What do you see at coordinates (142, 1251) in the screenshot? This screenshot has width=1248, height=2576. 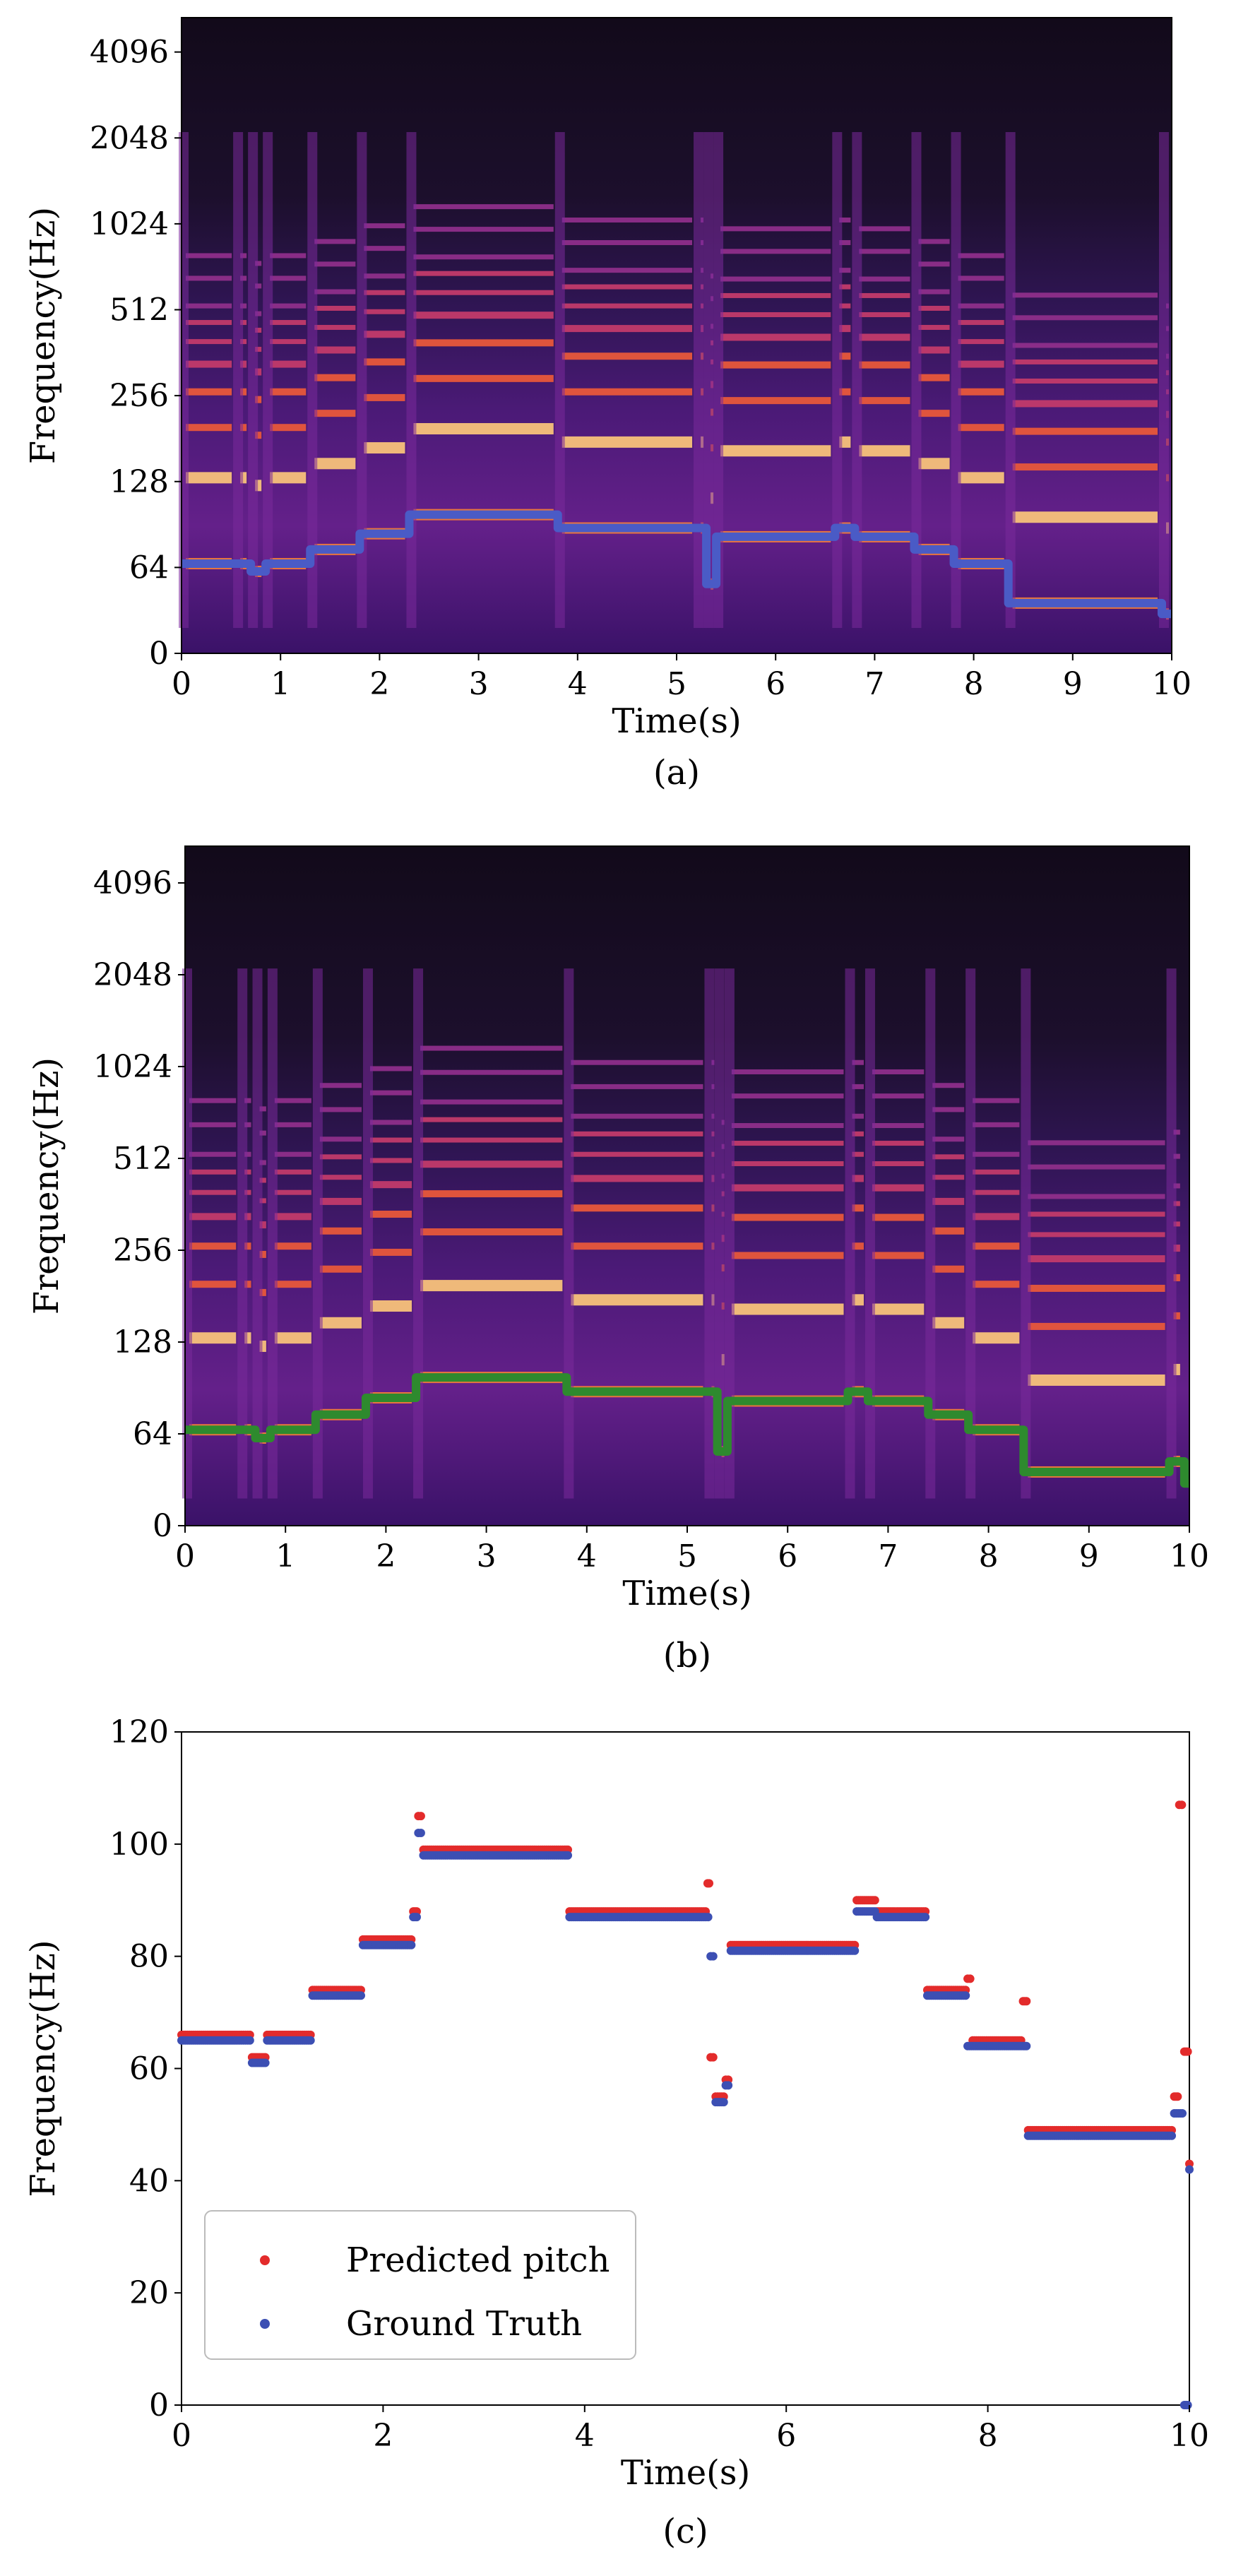 I see `y-tick-label: 256` at bounding box center [142, 1251].